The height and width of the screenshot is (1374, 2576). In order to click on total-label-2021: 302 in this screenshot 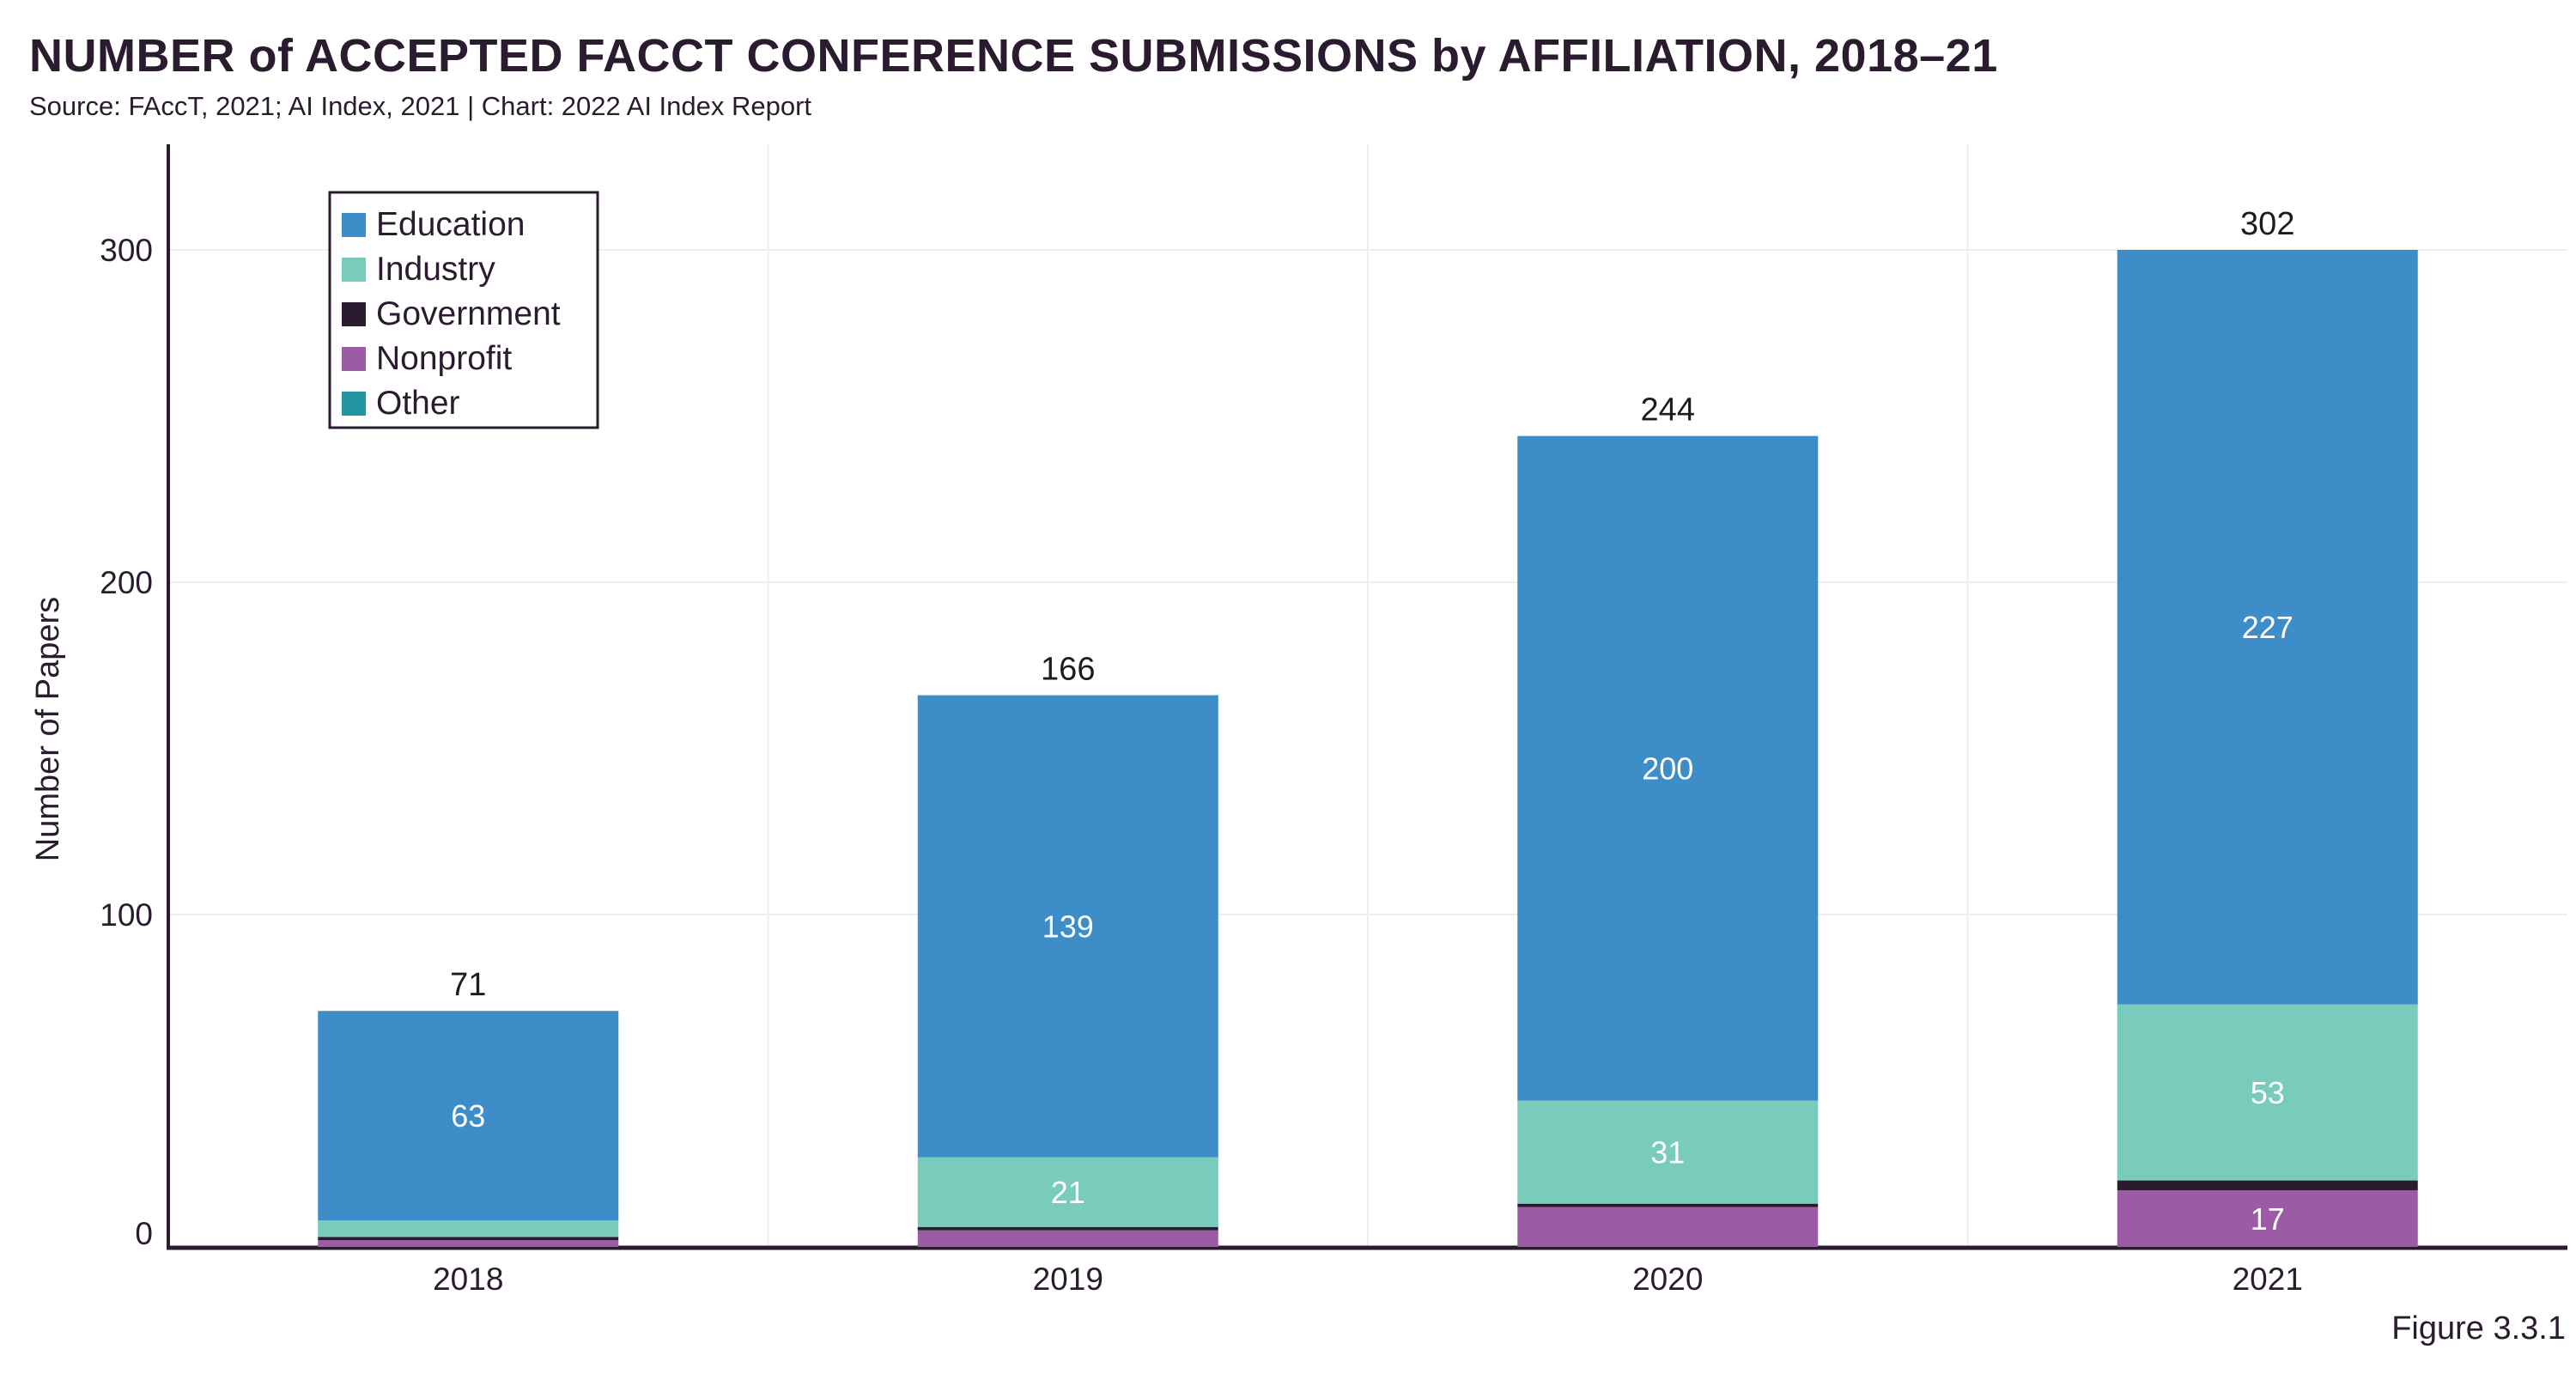, I will do `click(2267, 224)`.